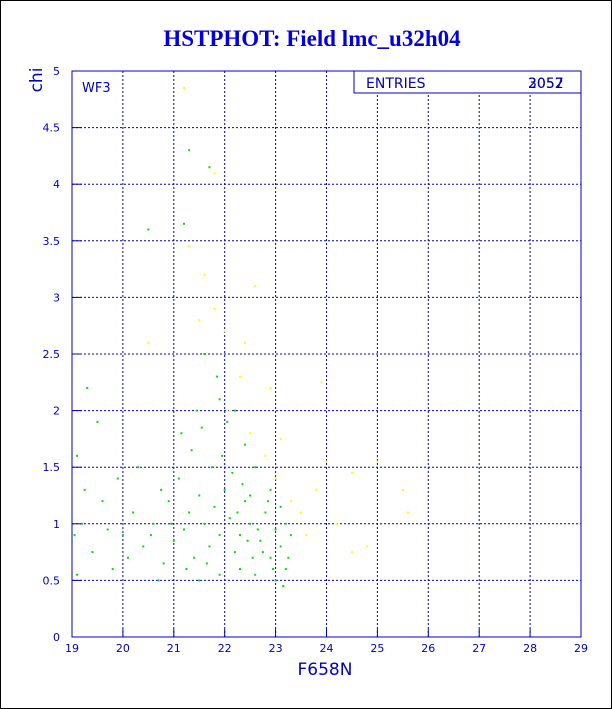 Image resolution: width=612 pixels, height=709 pixels. Describe the element at coordinates (428, 648) in the screenshot. I see `x-tick-label: 26` at that location.